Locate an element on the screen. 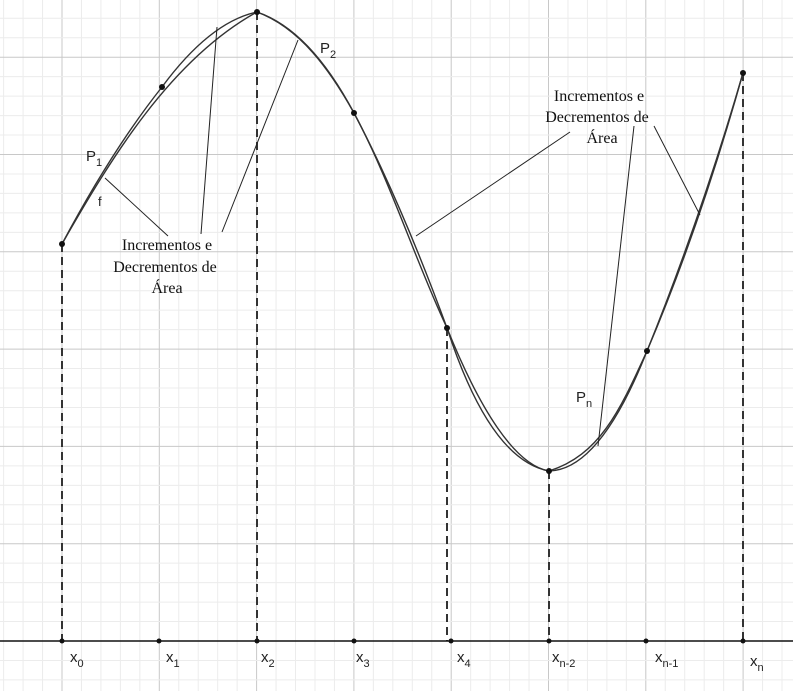 The image size is (793, 691). annotation-right: Incrementos e Decrementos de Área is located at coordinates (599, 117).